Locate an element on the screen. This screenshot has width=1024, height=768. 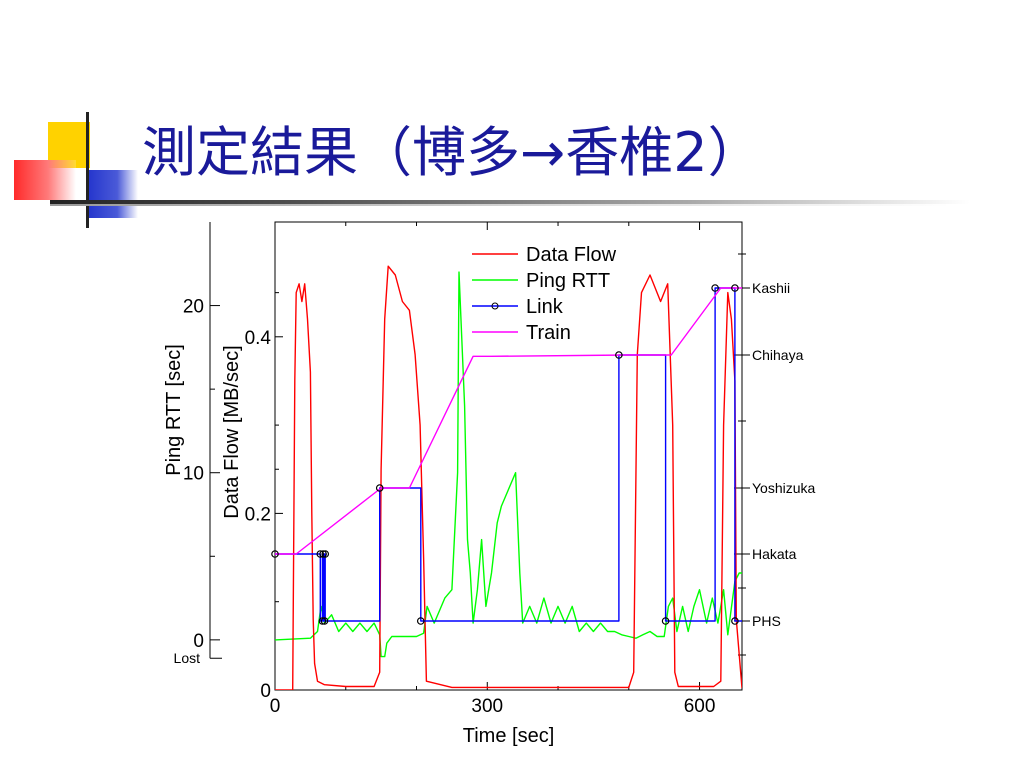
location-label: PHS is located at coordinates (766, 621).